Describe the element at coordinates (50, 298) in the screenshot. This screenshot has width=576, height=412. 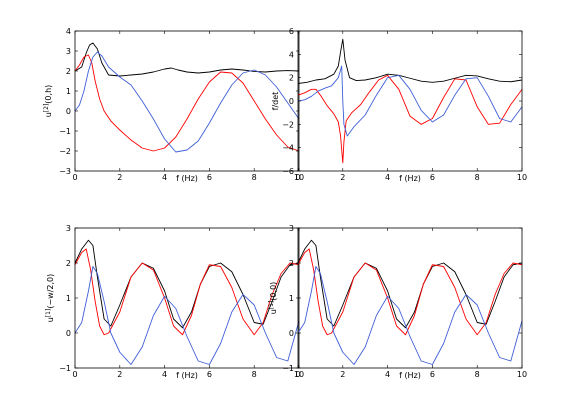
I see `y-axis-label: u[1](−w/2,0)` at that location.